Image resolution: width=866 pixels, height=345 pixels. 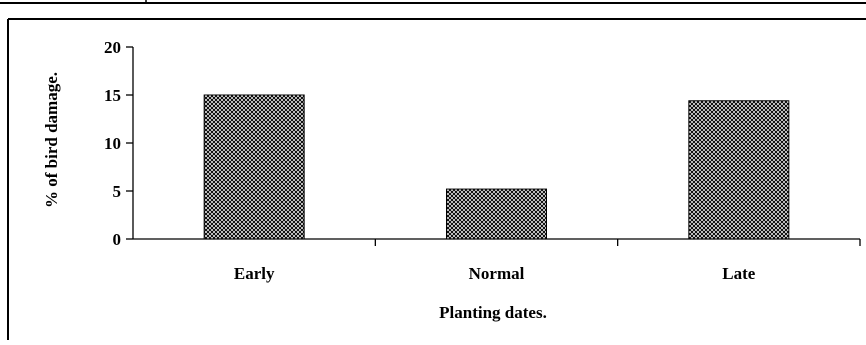 I want to click on y-tick-label-0: 0, so click(x=117, y=239).